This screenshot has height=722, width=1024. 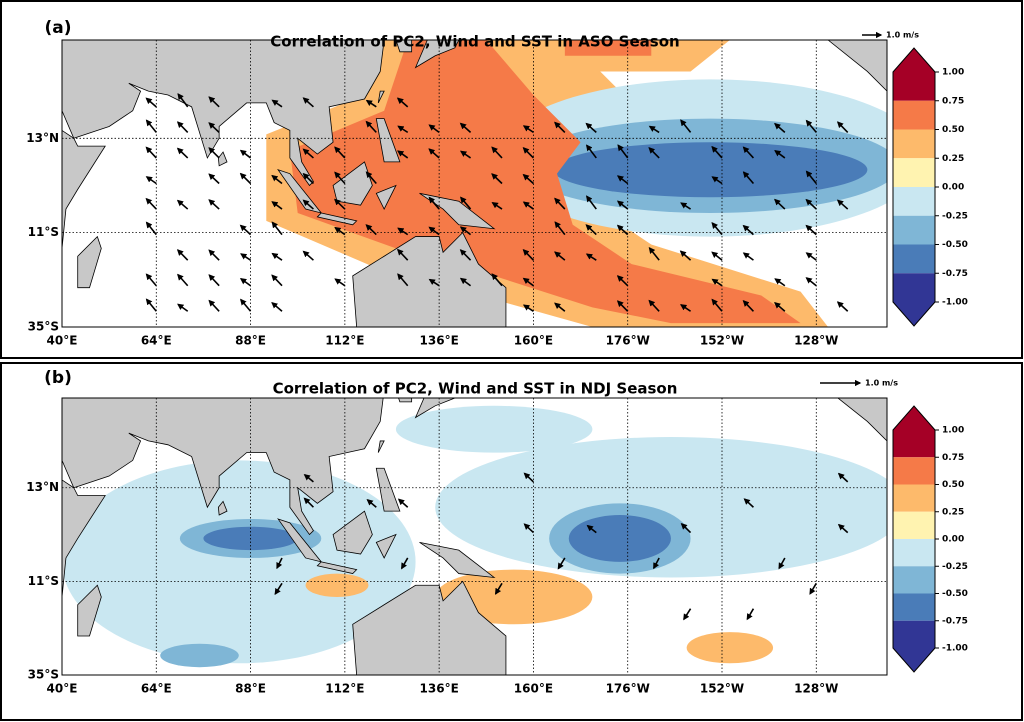 What do you see at coordinates (533, 341) in the screenshot?
I see `x-tick-label: 160°E` at bounding box center [533, 341].